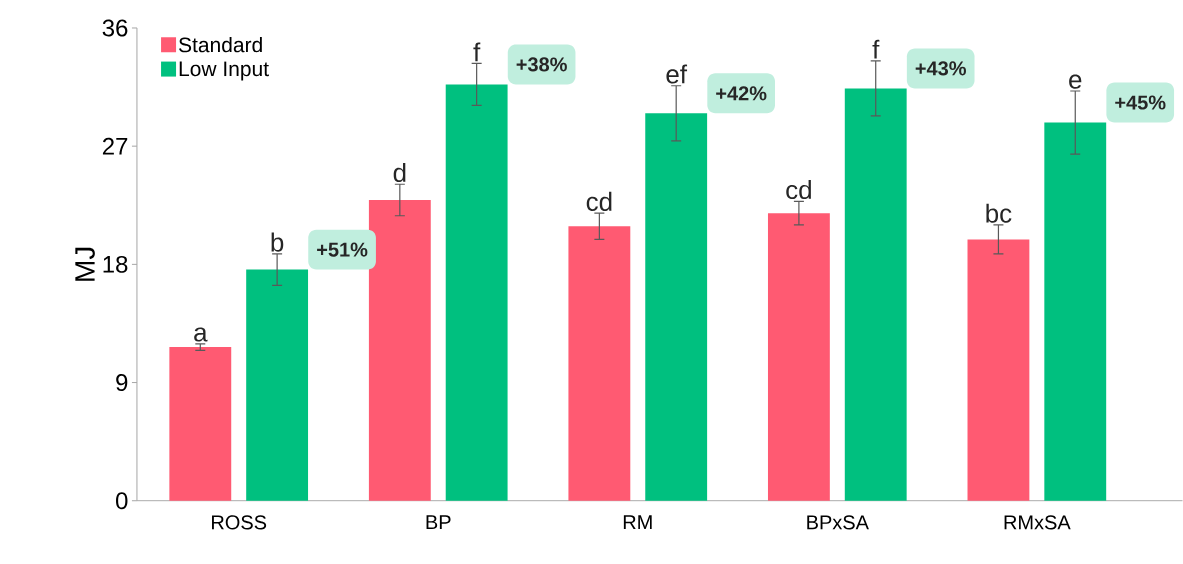 The height and width of the screenshot is (564, 1183). Describe the element at coordinates (342, 249) in the screenshot. I see `annotation: +51%` at that location.